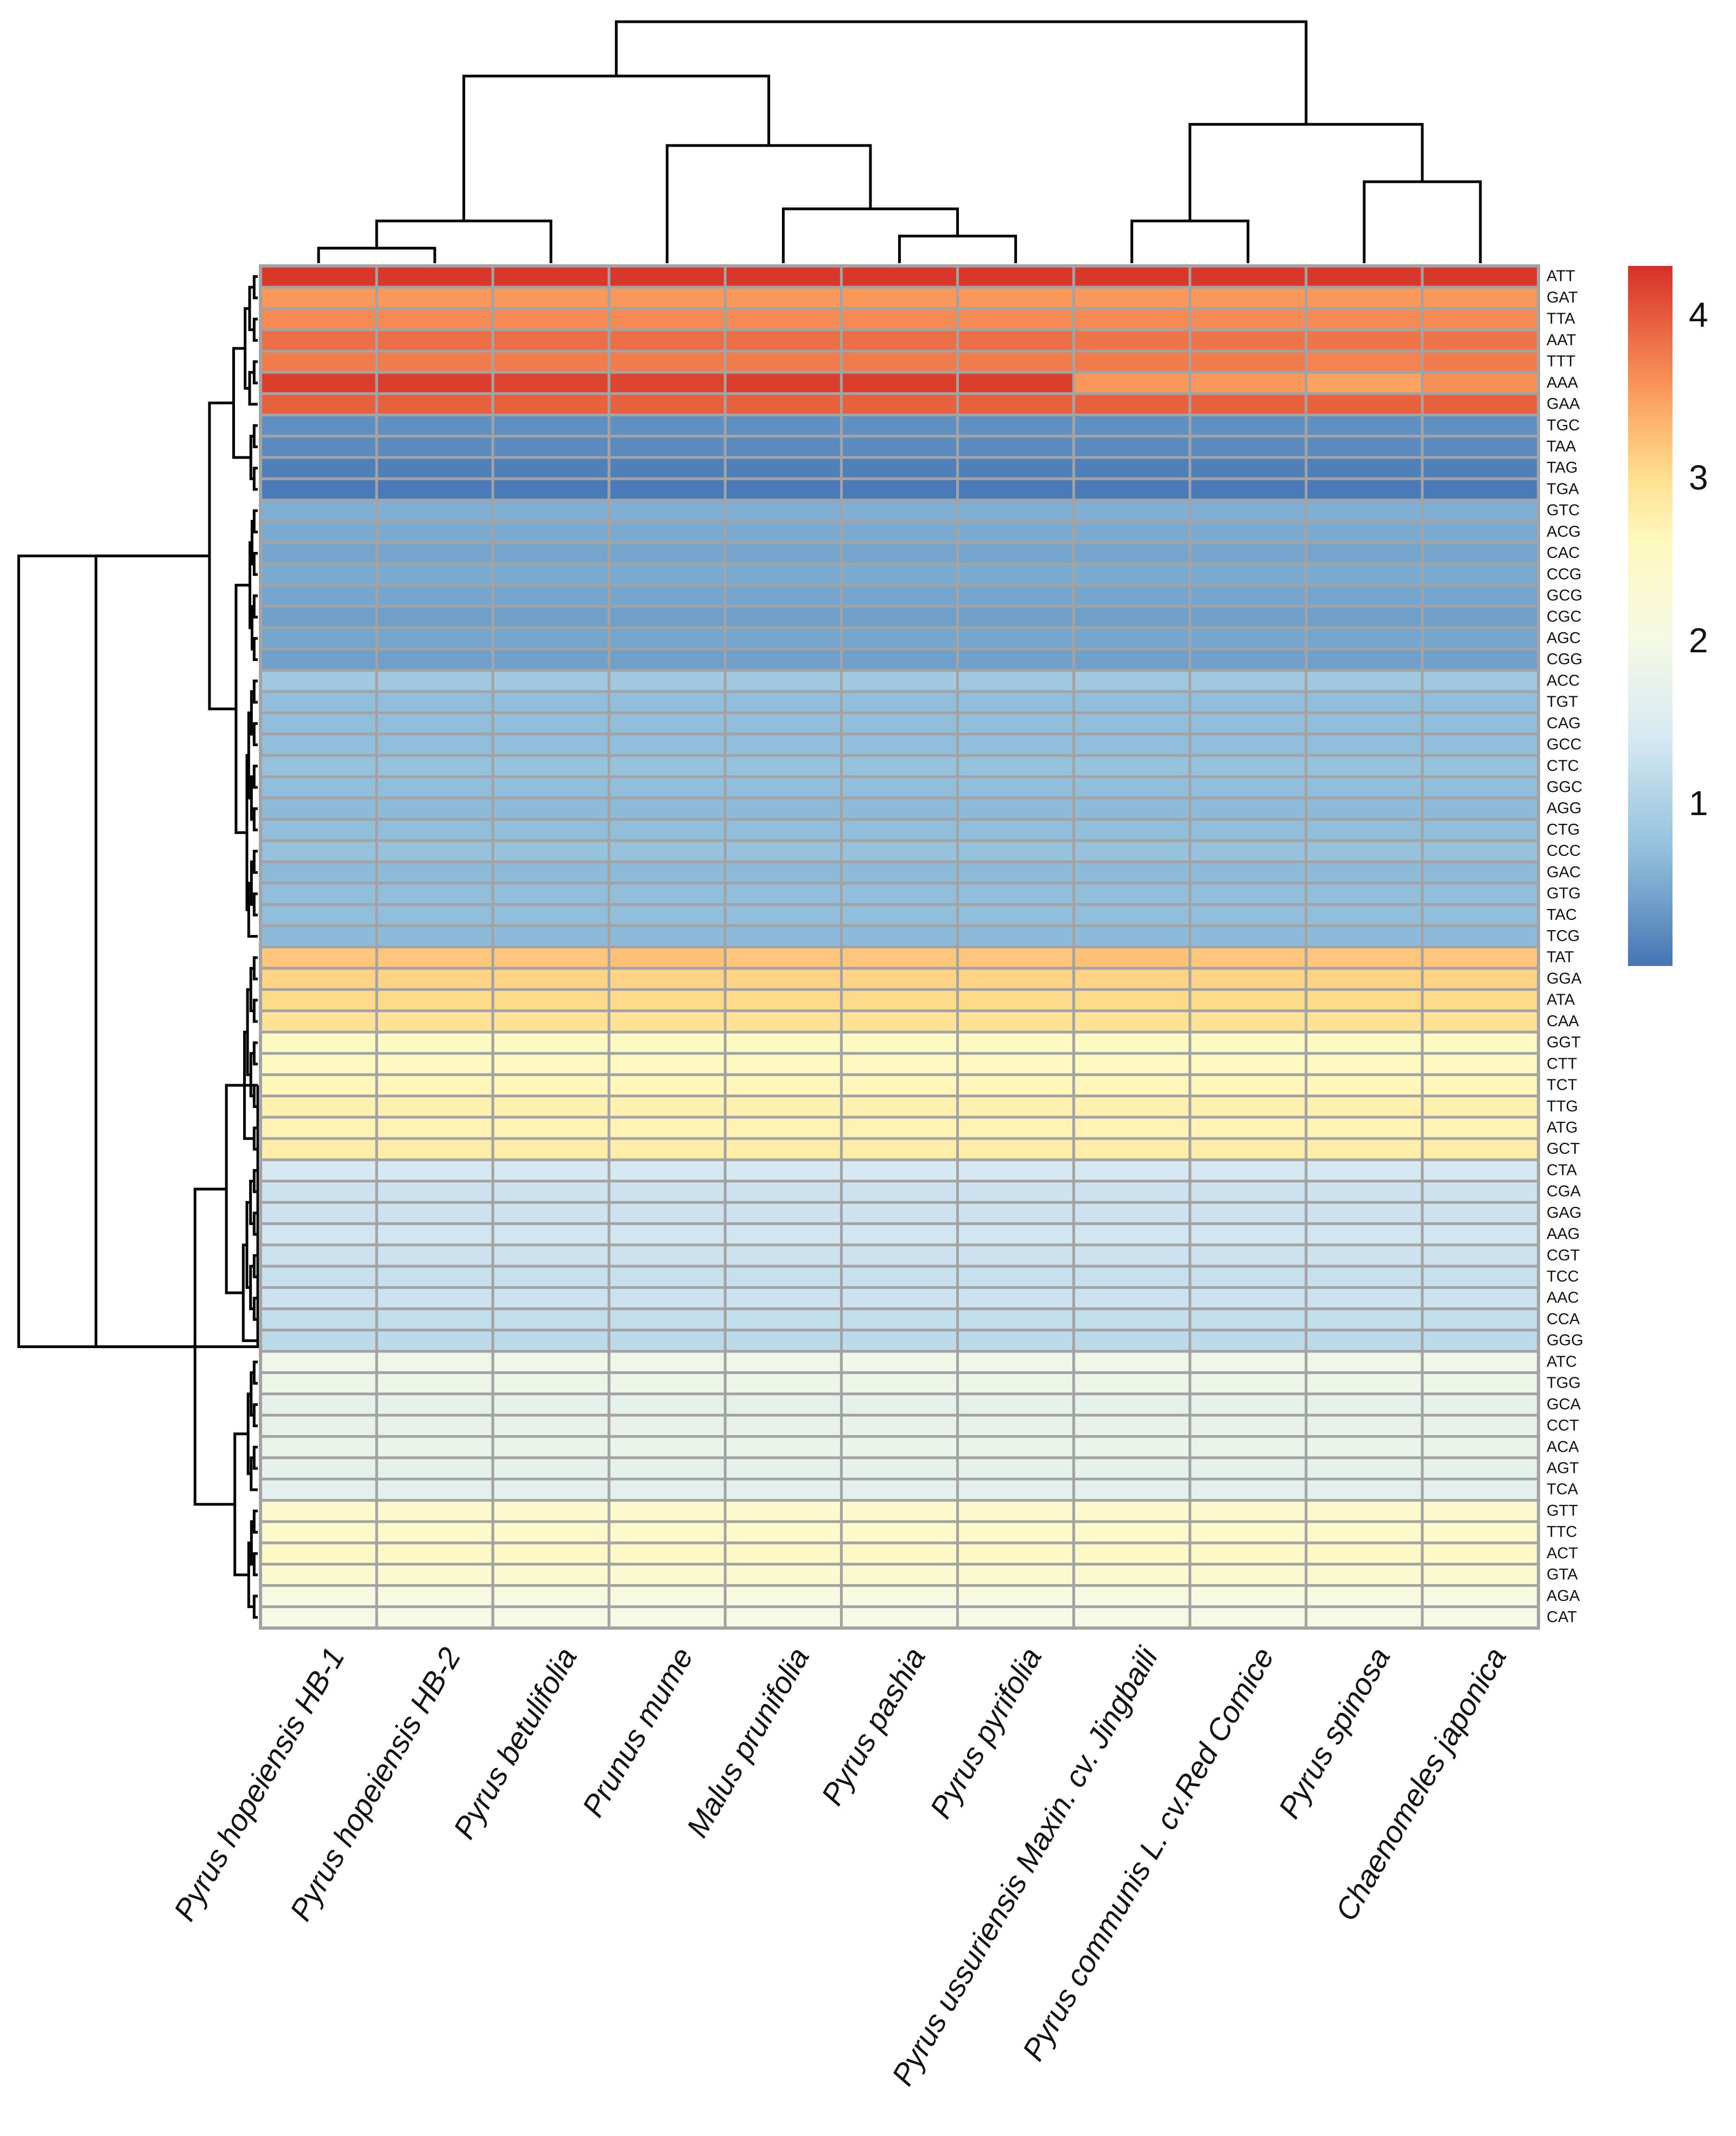 The height and width of the screenshot is (2136, 1736). What do you see at coordinates (1699, 559) in the screenshot?
I see `legend-ticks: 1 2 3 4` at bounding box center [1699, 559].